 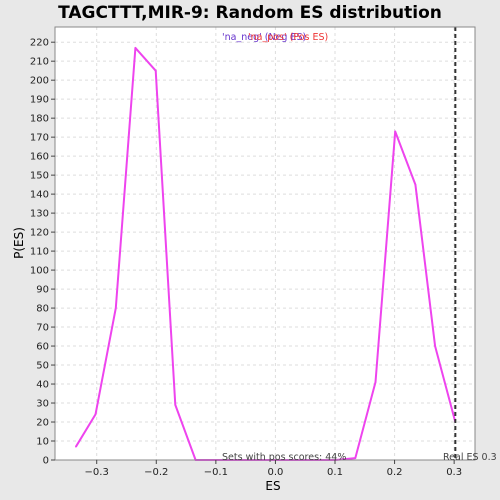 What do you see at coordinates (42, 366) in the screenshot?
I see `y-tick-label: 50` at bounding box center [42, 366].